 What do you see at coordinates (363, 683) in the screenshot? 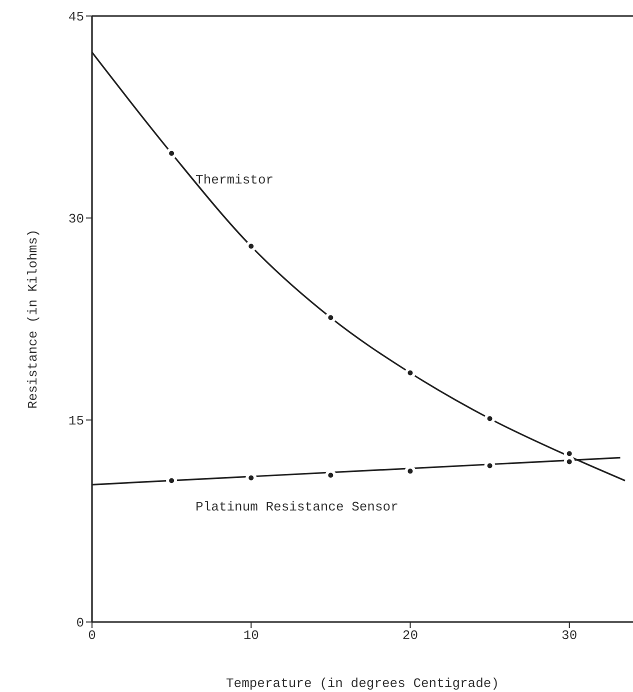
I see `x-axis-title: Temperature (in degrees Centigrade)` at bounding box center [363, 683].